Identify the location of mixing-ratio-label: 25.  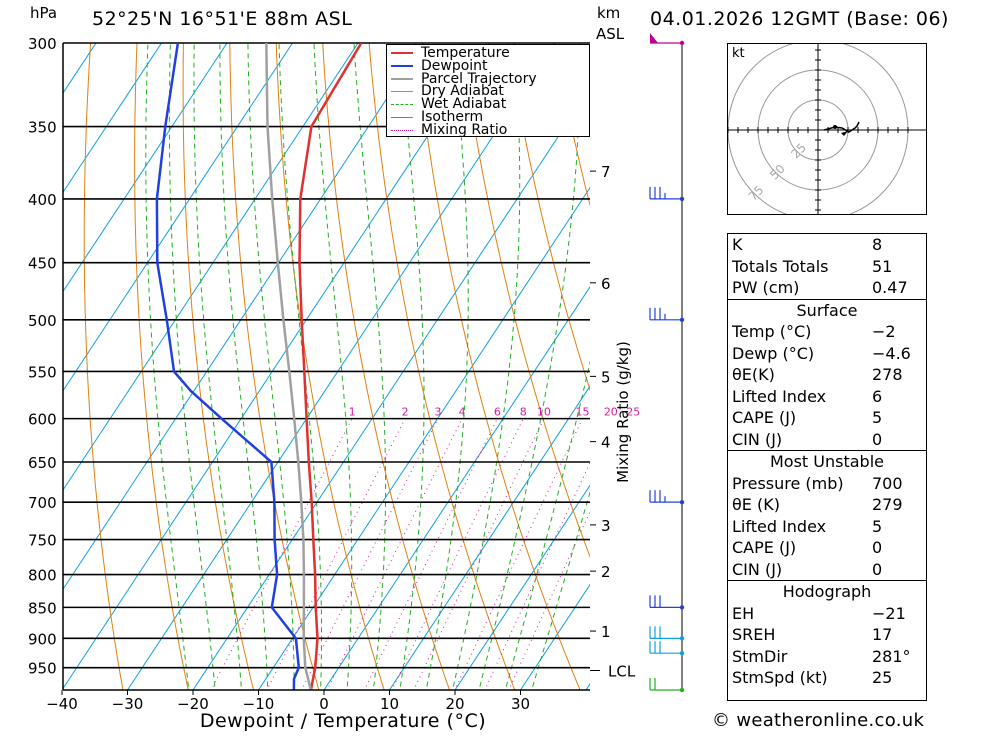
(633, 412).